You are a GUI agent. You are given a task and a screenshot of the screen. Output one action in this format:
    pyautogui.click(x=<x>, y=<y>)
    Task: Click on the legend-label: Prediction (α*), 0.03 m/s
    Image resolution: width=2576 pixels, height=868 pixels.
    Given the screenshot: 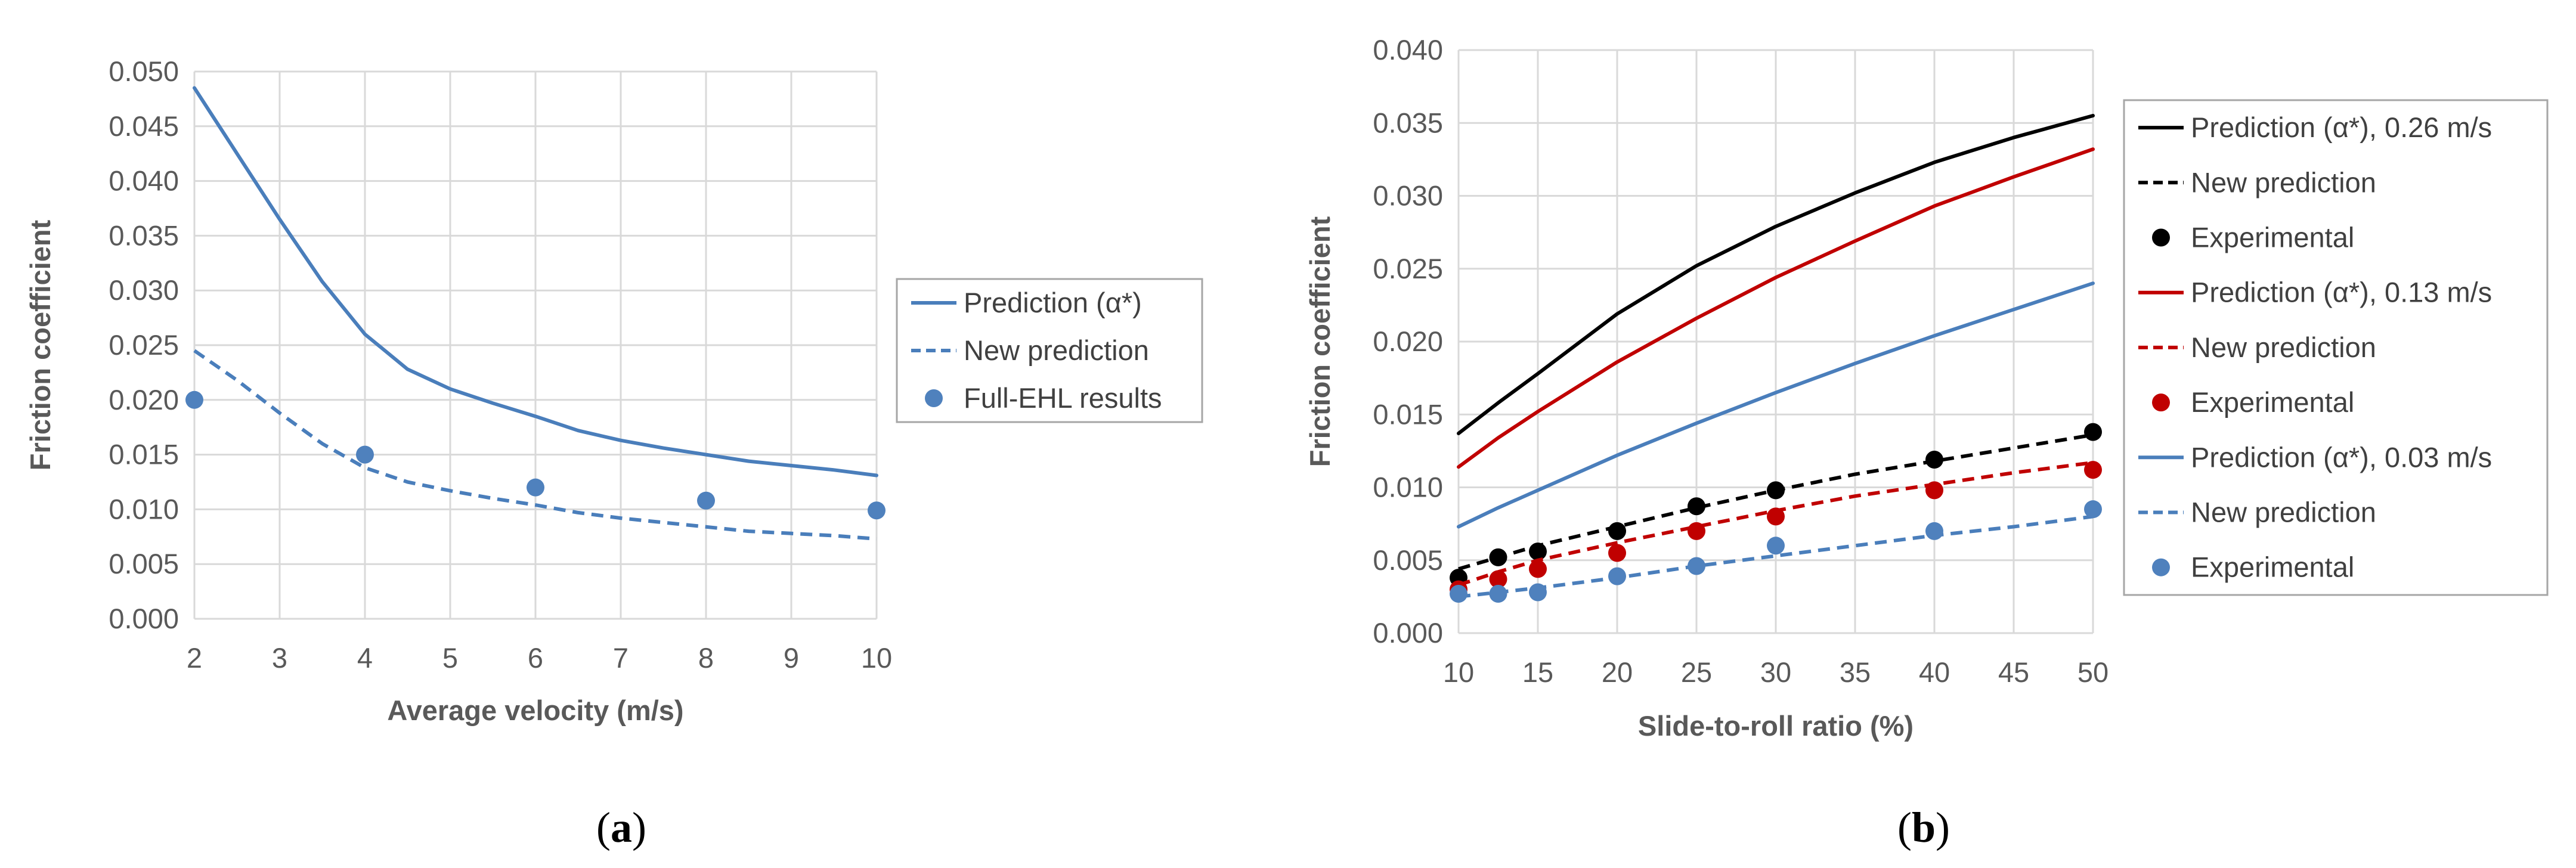 What is the action you would take?
    pyautogui.click(x=2342, y=457)
    